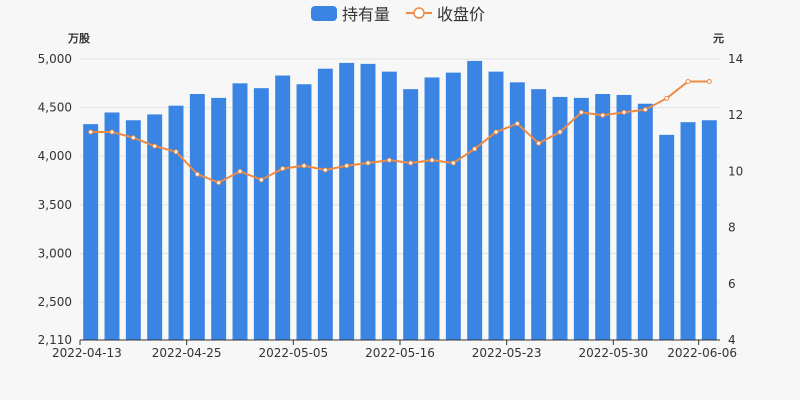 The width and height of the screenshot is (800, 400). Describe the element at coordinates (366, 14) in the screenshot. I see `legend-label-holdings: 持有量` at that location.